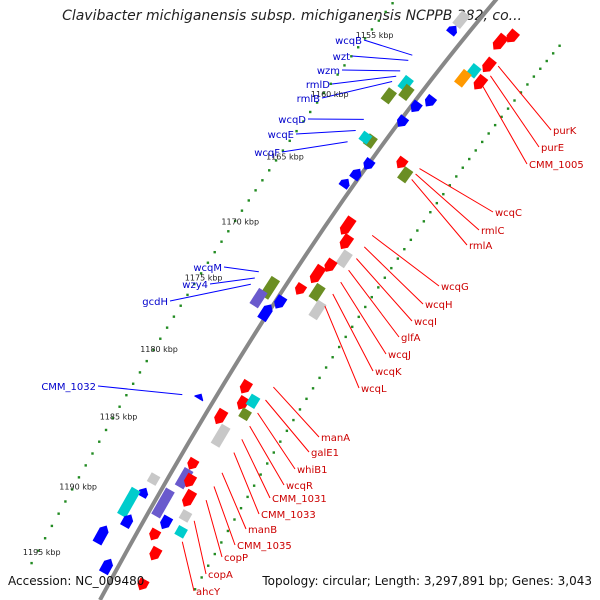 The height and width of the screenshot is (600, 600). I want to click on reverse-gene-label: gcdH, so click(155, 302).